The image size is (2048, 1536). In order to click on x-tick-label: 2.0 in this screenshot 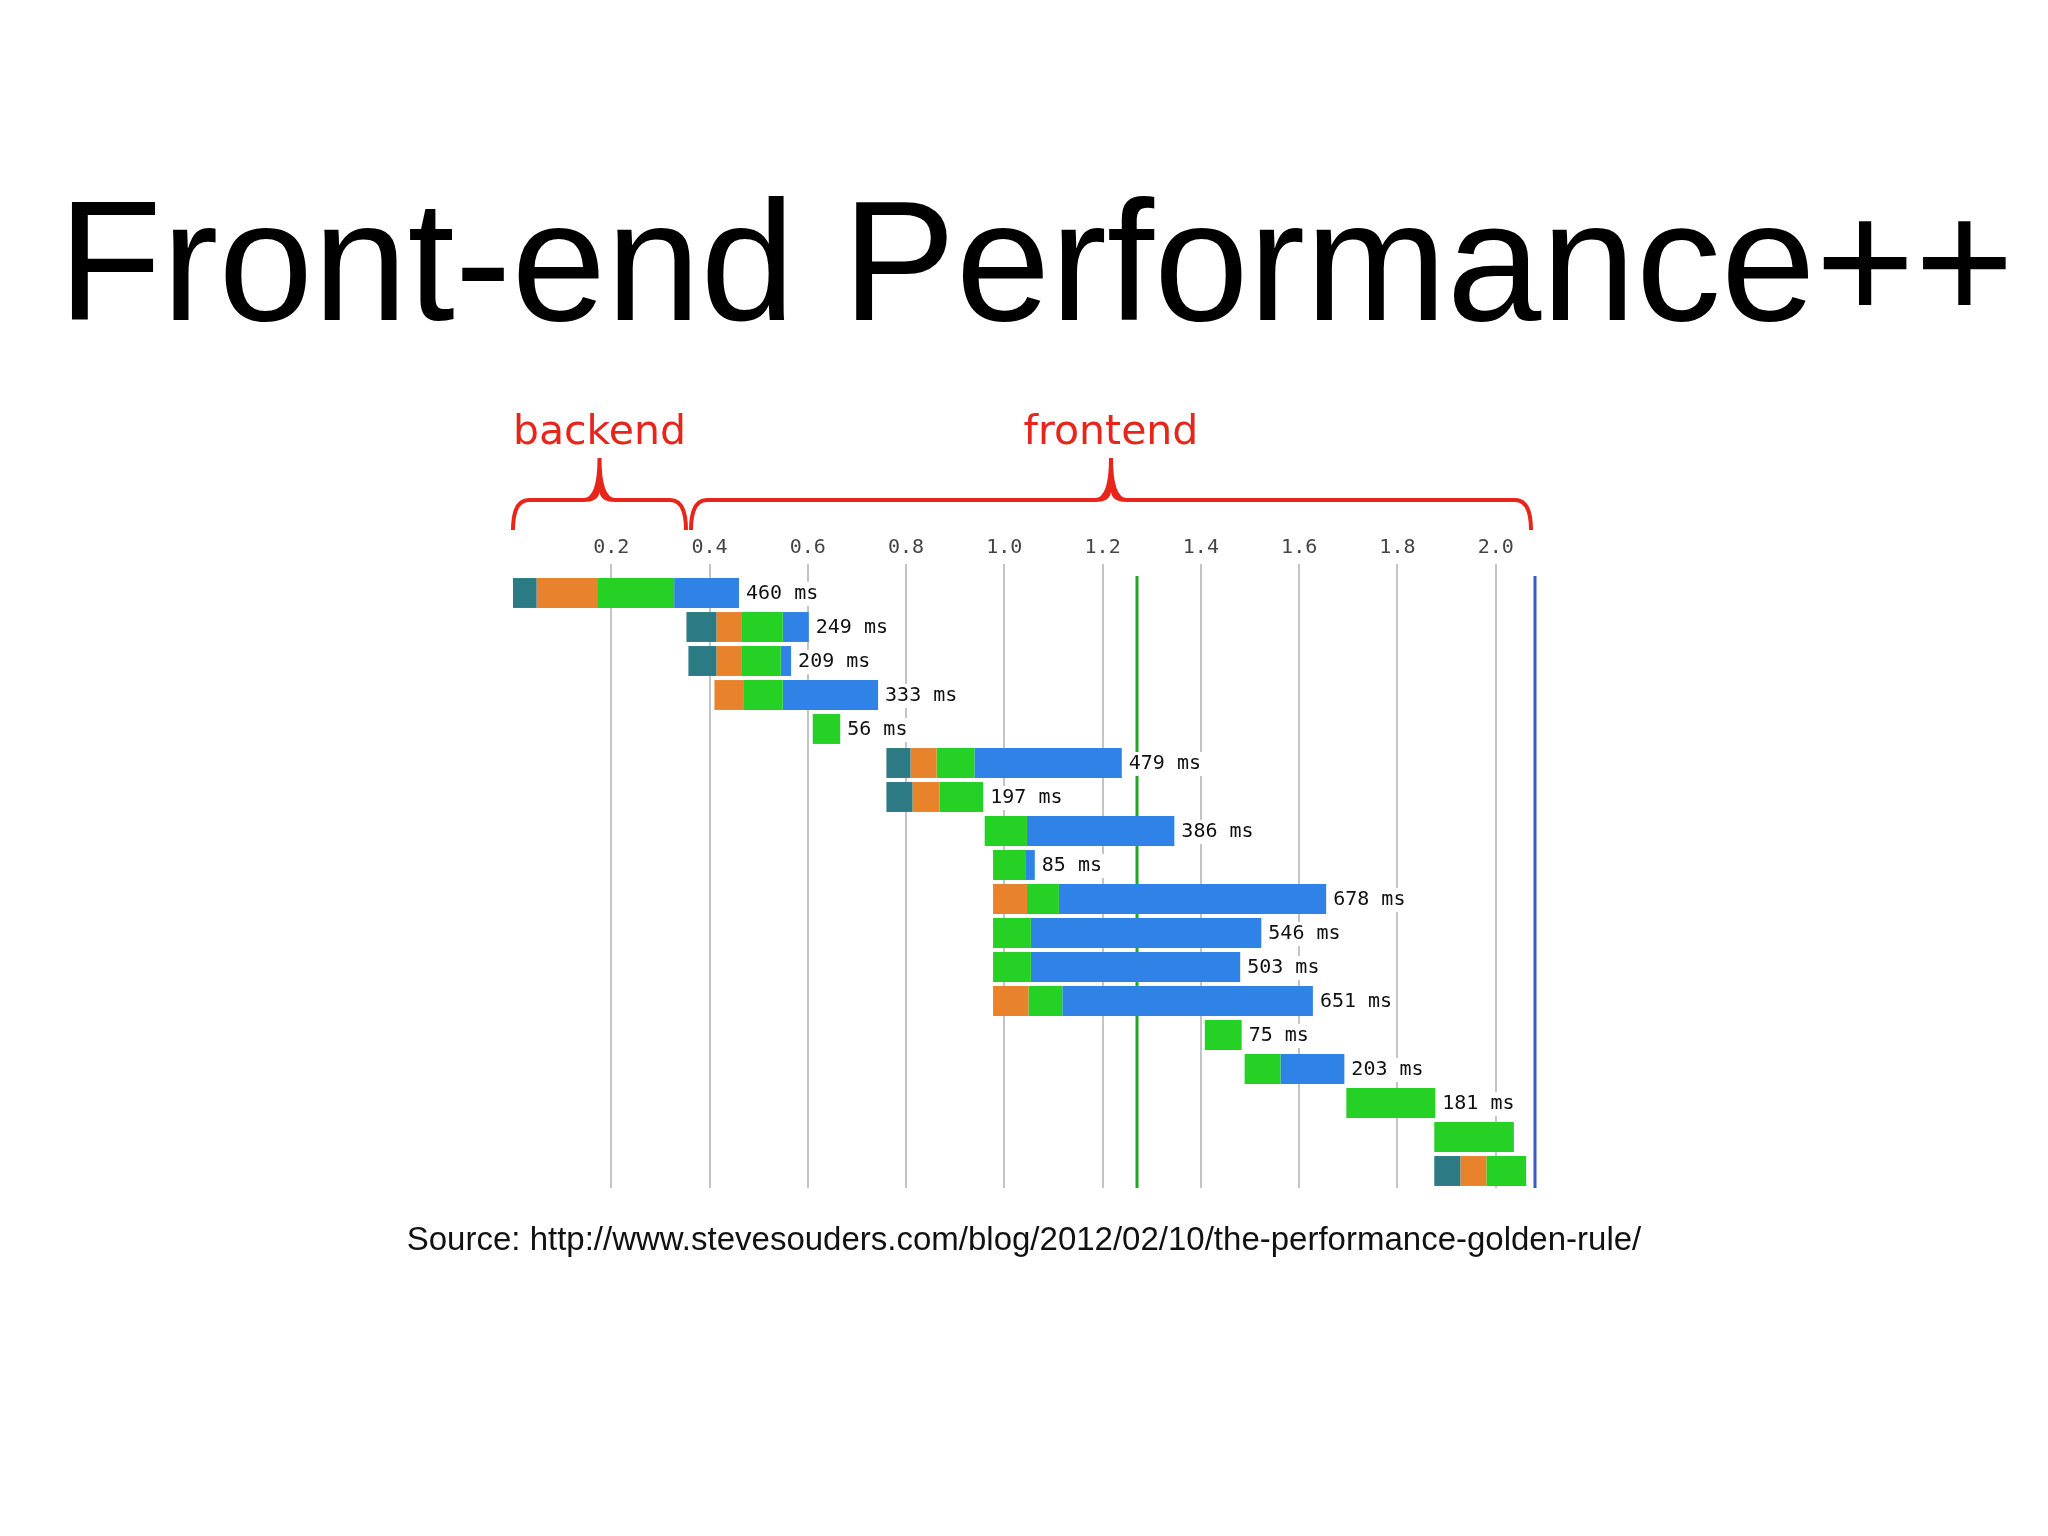, I will do `click(1495, 546)`.